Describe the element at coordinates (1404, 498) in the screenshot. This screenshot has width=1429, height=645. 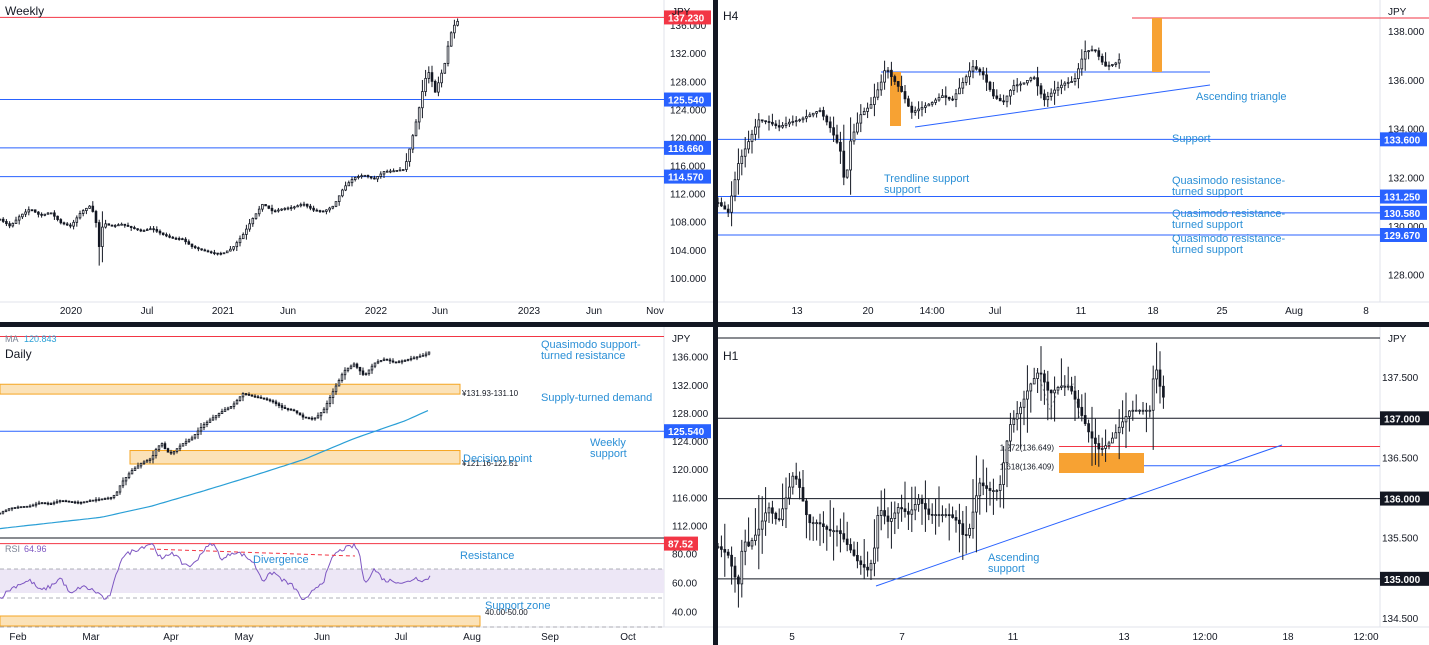
I see `h1-level-badges: 137.000 136.000 135.000` at that location.